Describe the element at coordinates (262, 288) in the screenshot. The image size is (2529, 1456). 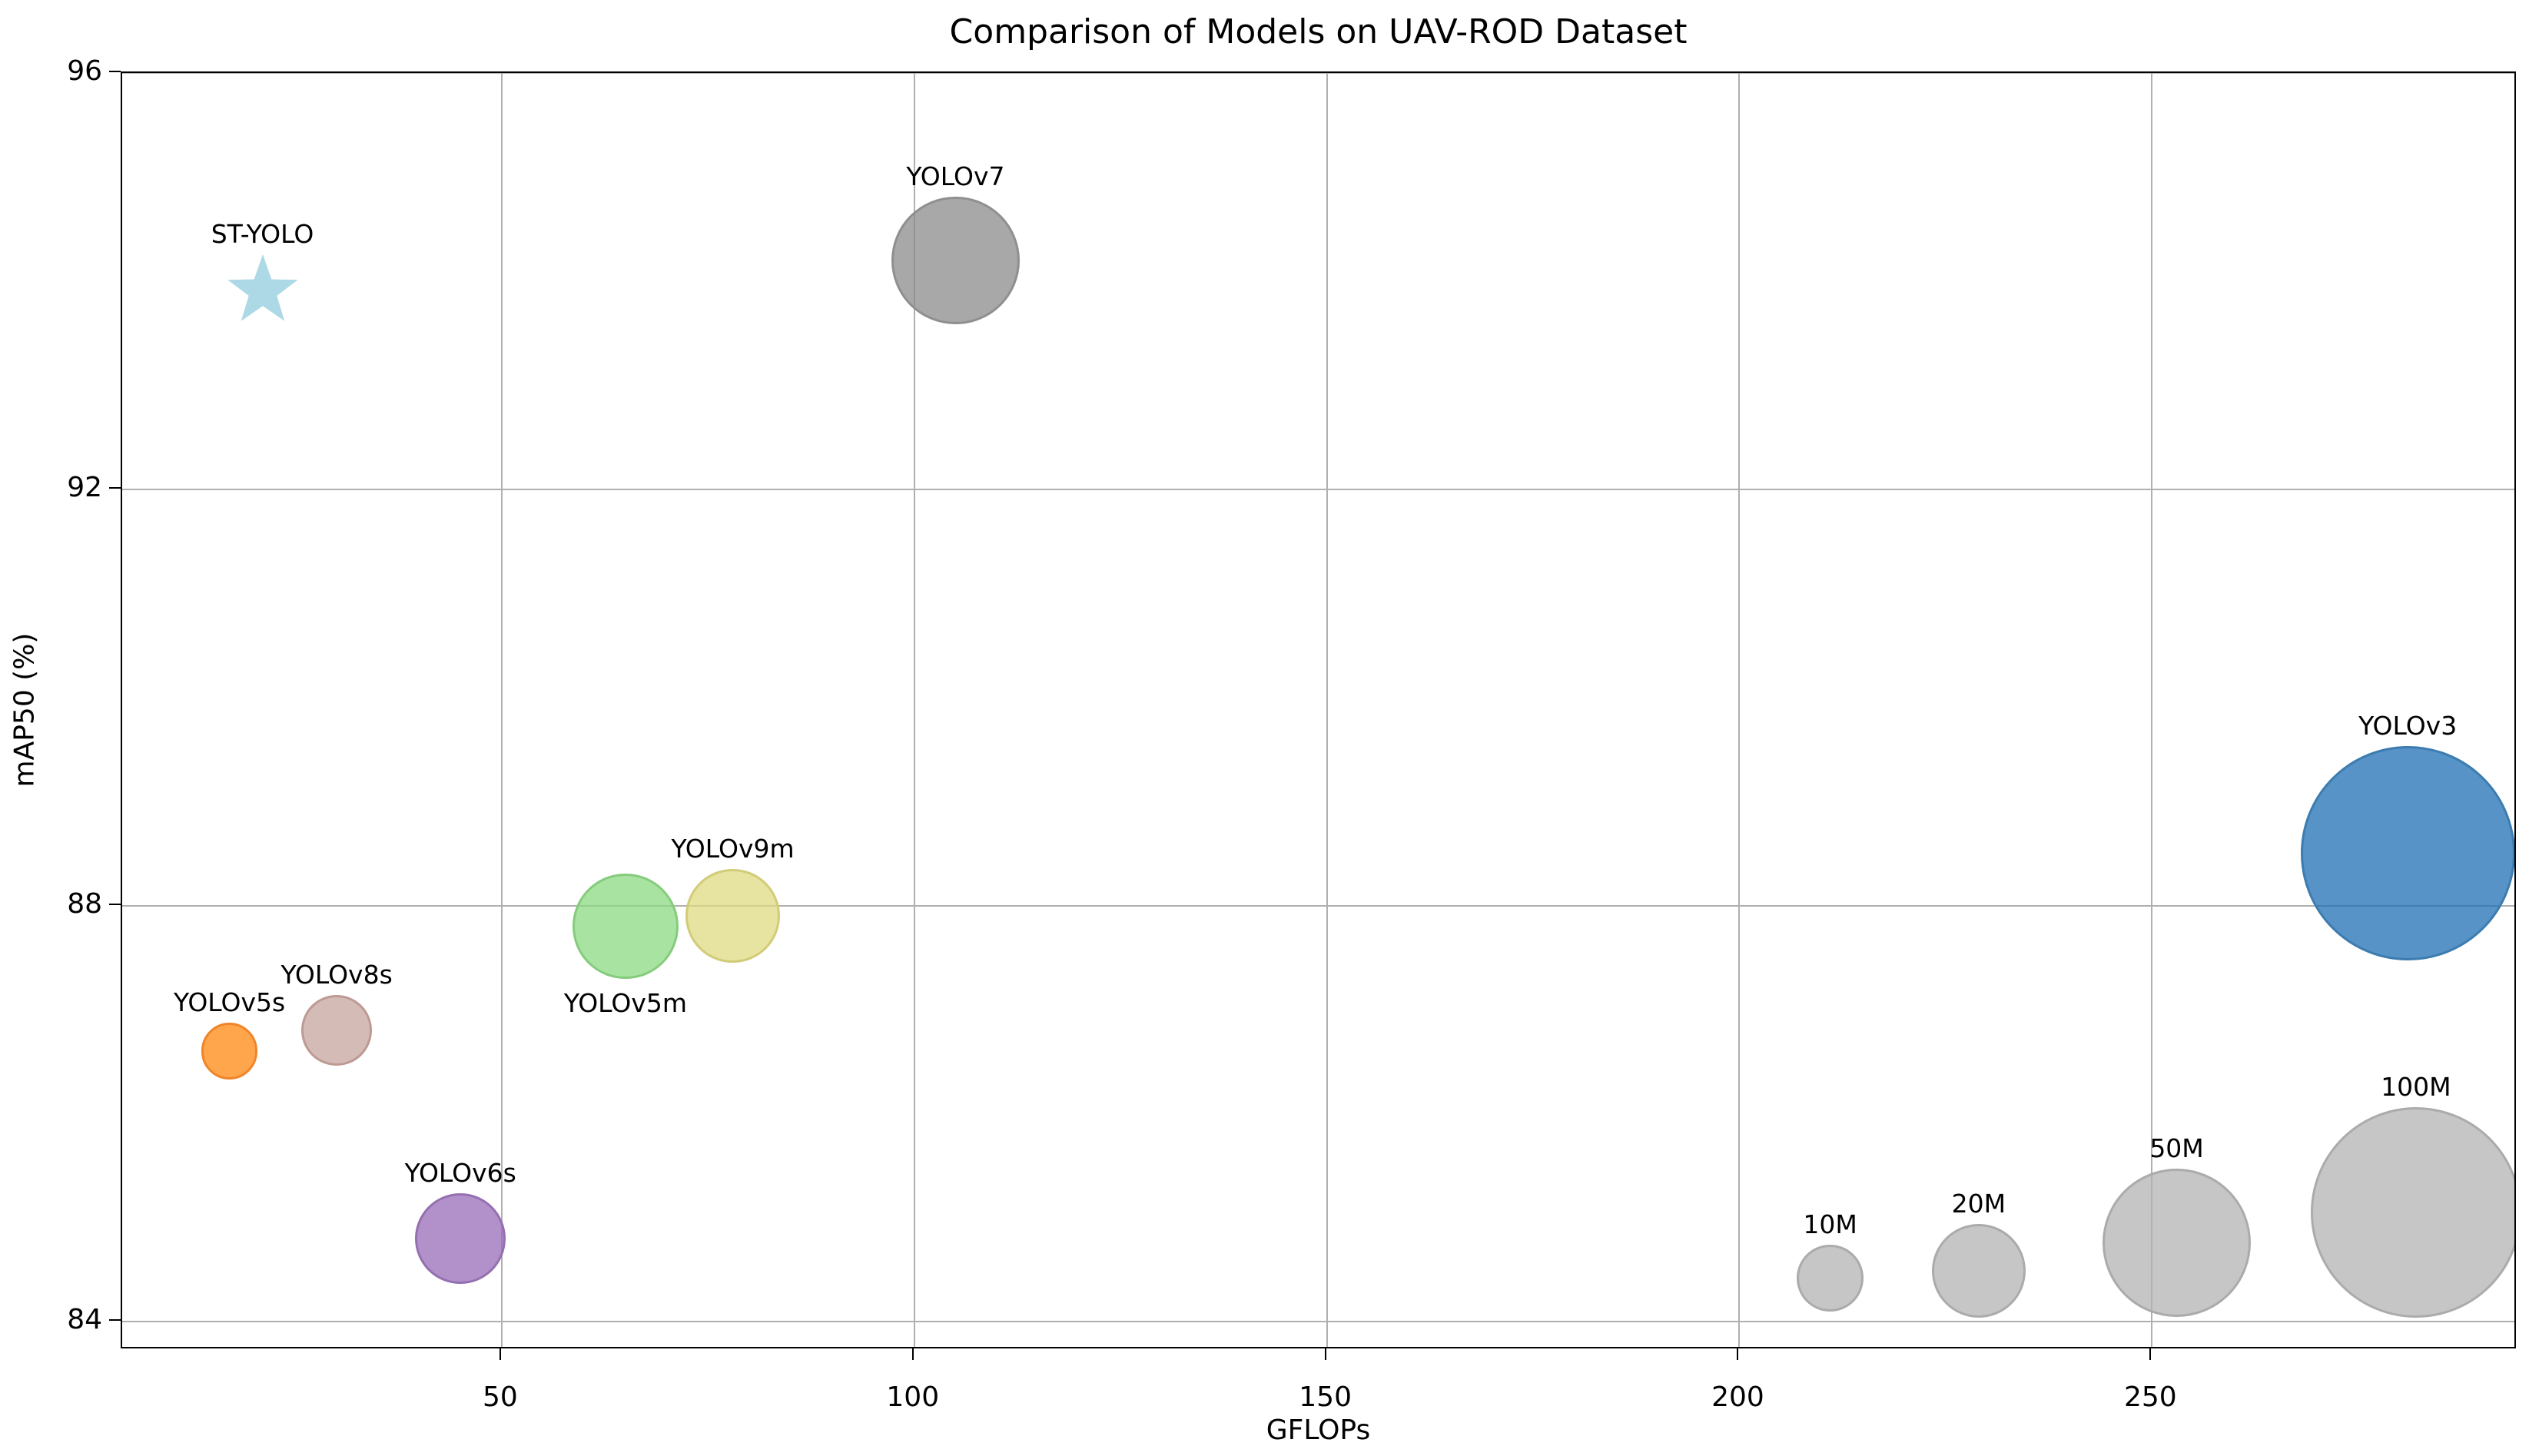
I see `star-marker-ST-YOLO` at that location.